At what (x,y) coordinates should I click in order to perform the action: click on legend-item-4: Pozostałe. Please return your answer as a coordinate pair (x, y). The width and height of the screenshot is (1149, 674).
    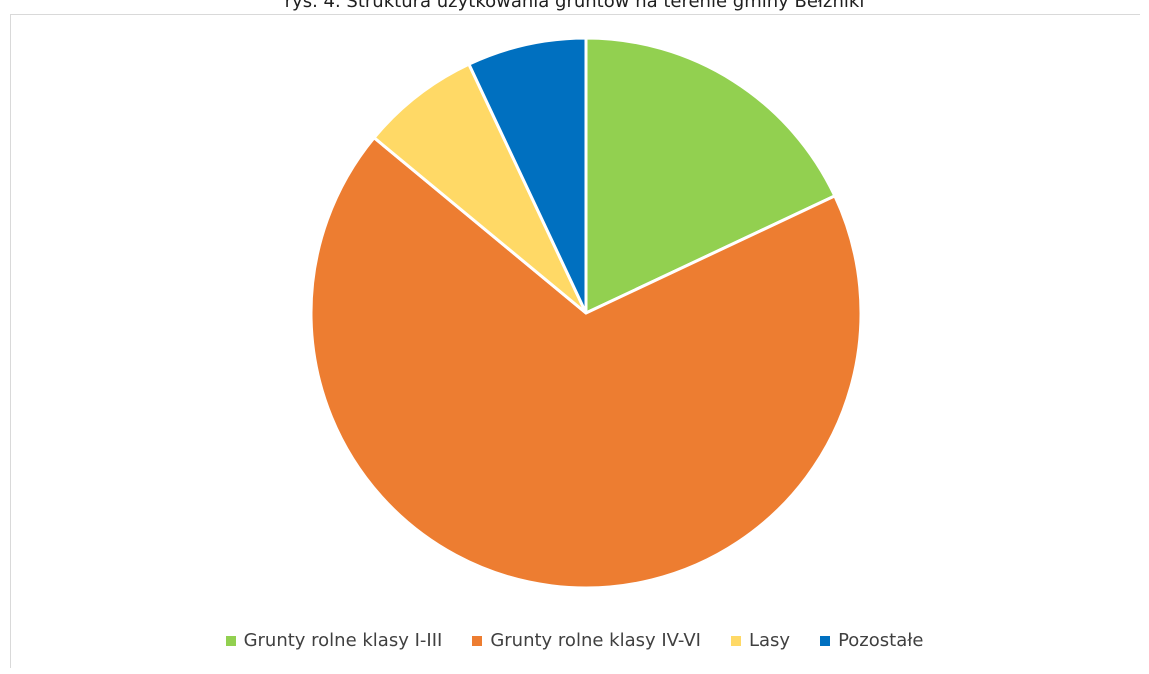
    Looking at the image, I should click on (871, 640).